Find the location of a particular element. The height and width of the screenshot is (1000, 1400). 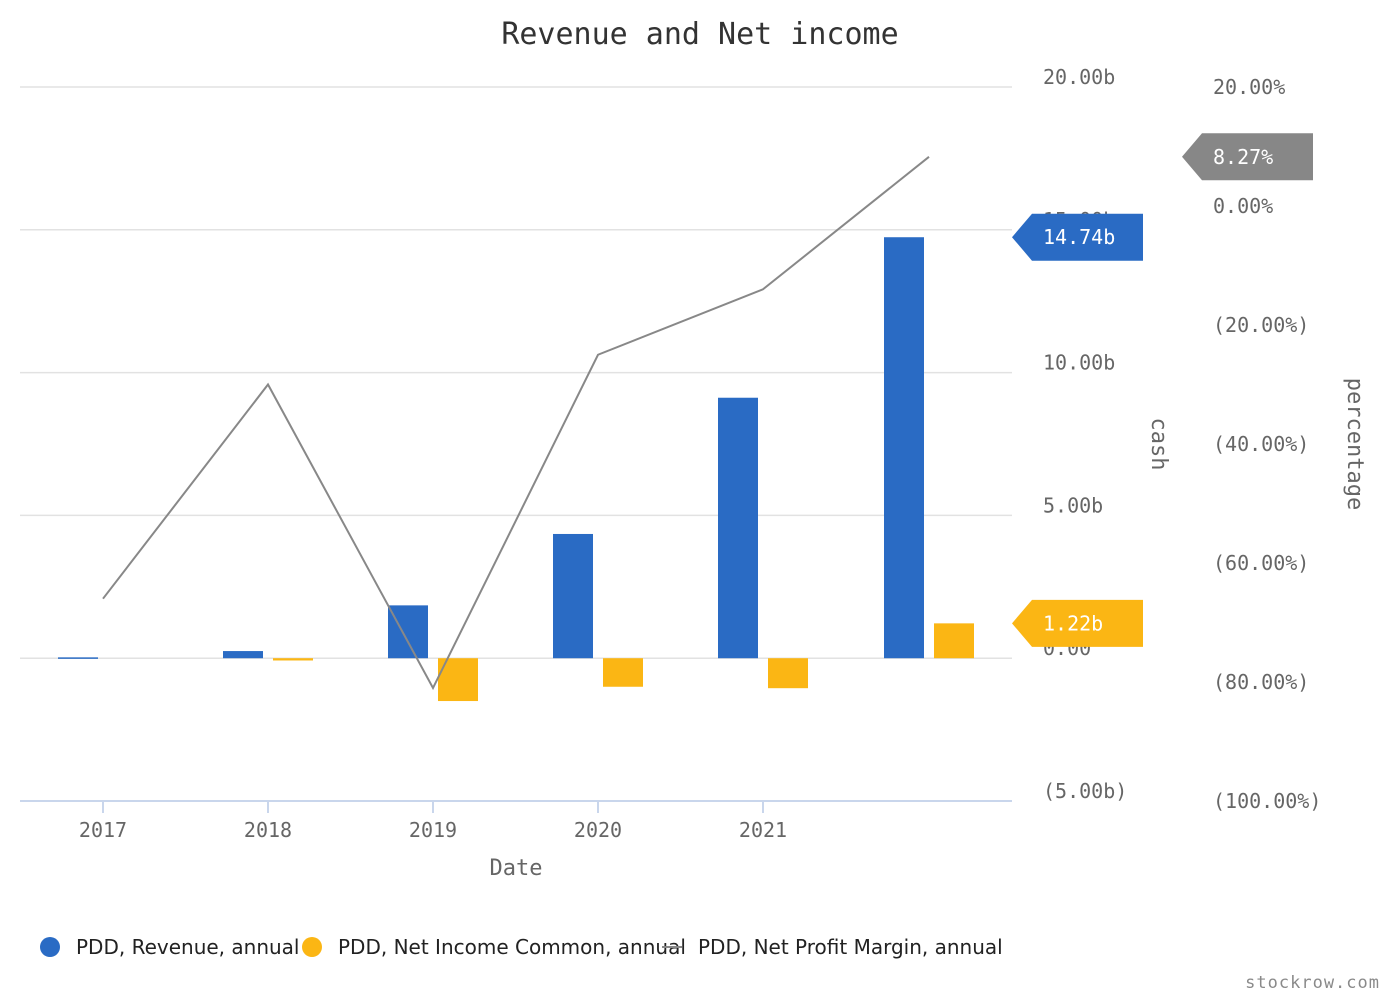

last-value-tag-label: 8.27% is located at coordinates (1243, 157).